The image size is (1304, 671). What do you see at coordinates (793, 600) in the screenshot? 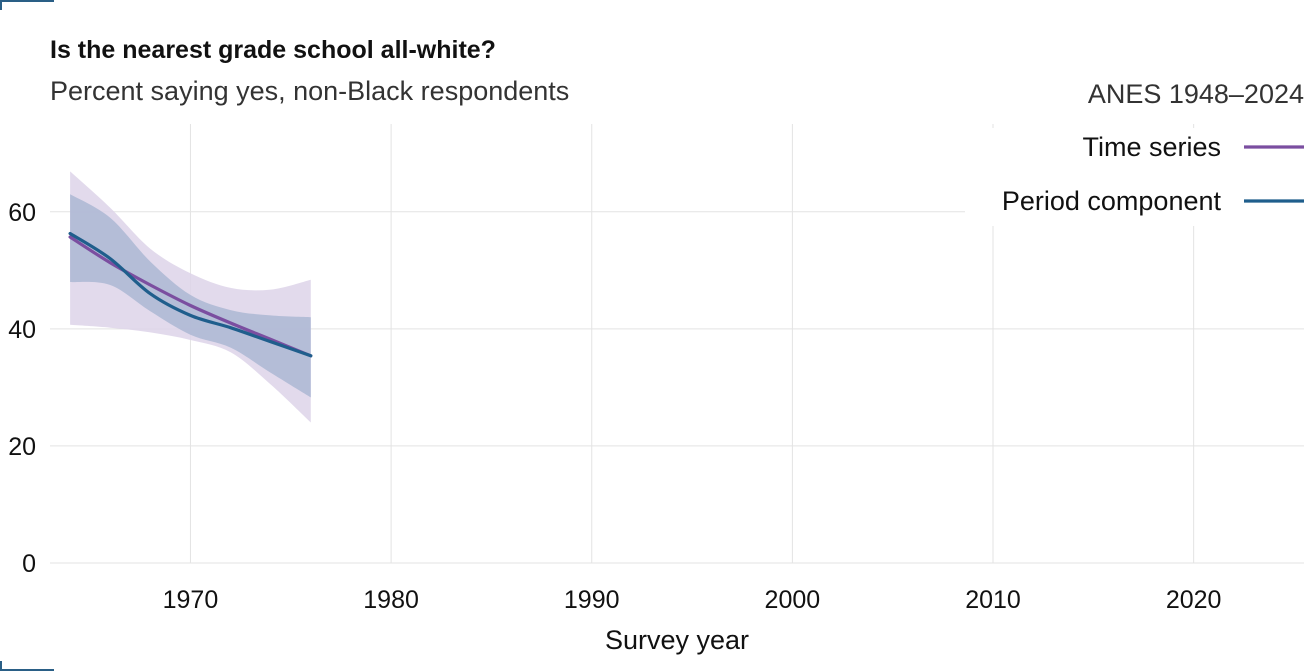
I see `x-tick-label-2000: 2000` at bounding box center [793, 600].